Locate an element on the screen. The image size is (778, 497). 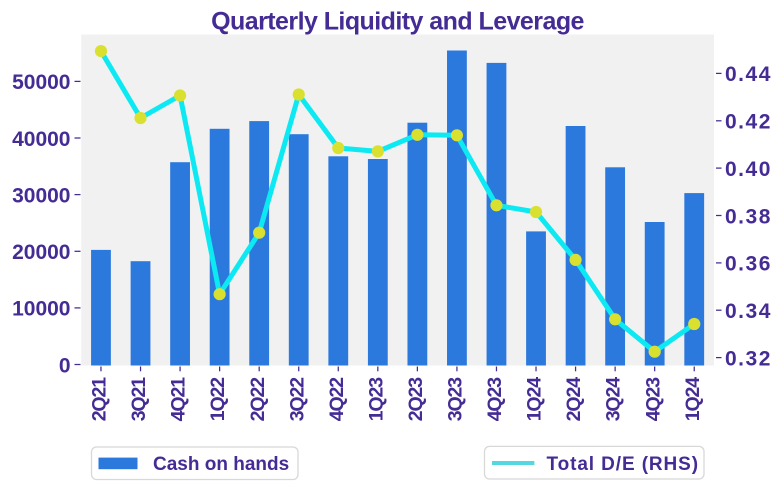
svg-text: 40000 is located at coordinates (41, 139).